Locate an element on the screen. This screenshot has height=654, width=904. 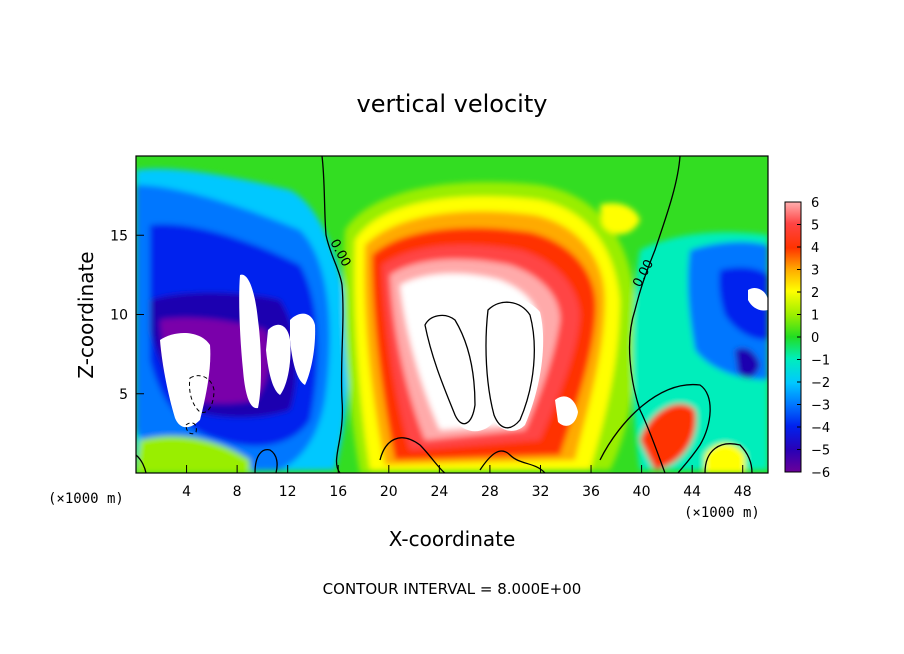
x-tick-label: 44 is located at coordinates (692, 492).